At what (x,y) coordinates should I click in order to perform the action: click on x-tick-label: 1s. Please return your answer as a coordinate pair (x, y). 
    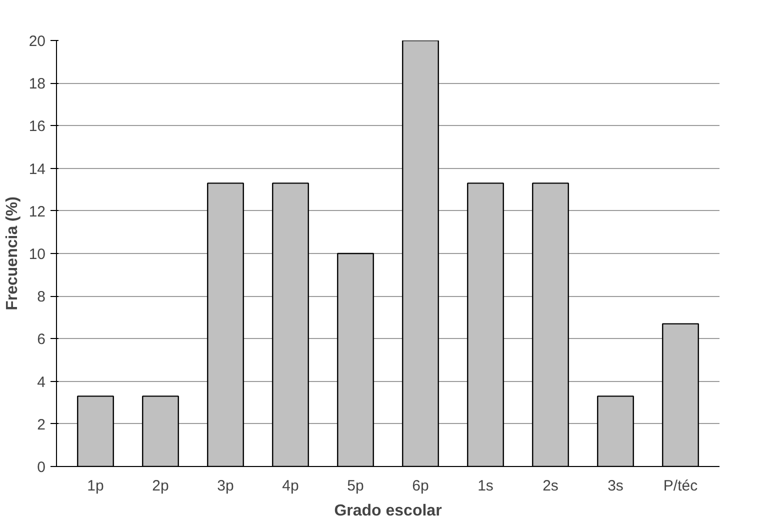
    Looking at the image, I should click on (486, 486).